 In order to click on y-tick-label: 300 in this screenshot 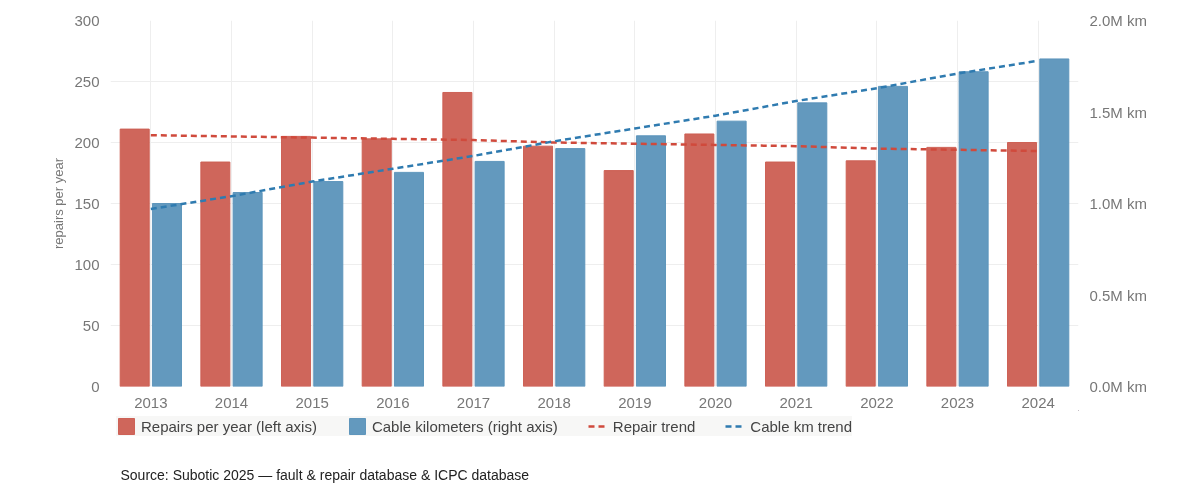, I will do `click(87, 20)`.